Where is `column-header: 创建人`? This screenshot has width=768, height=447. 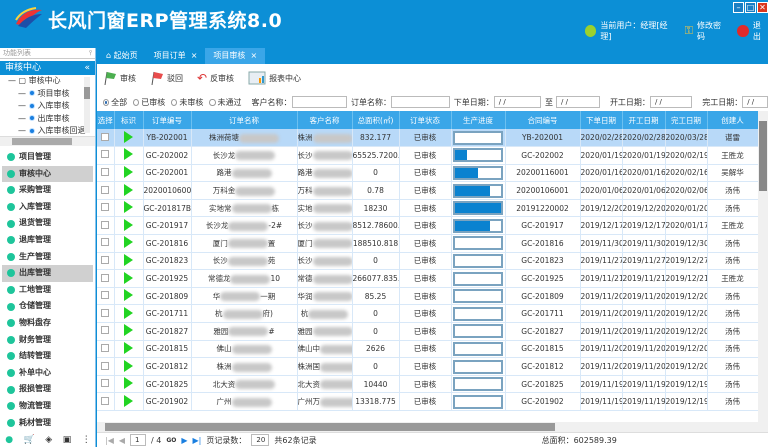
column-header: 创建人 is located at coordinates (732, 120).